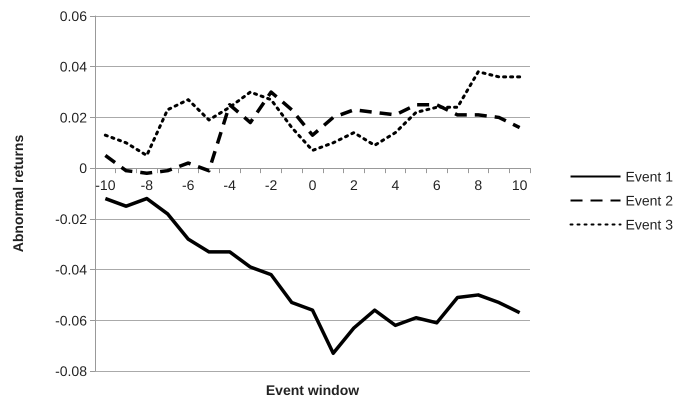  Describe the element at coordinates (354, 185) in the screenshot. I see `x-tick-label: 2` at that location.